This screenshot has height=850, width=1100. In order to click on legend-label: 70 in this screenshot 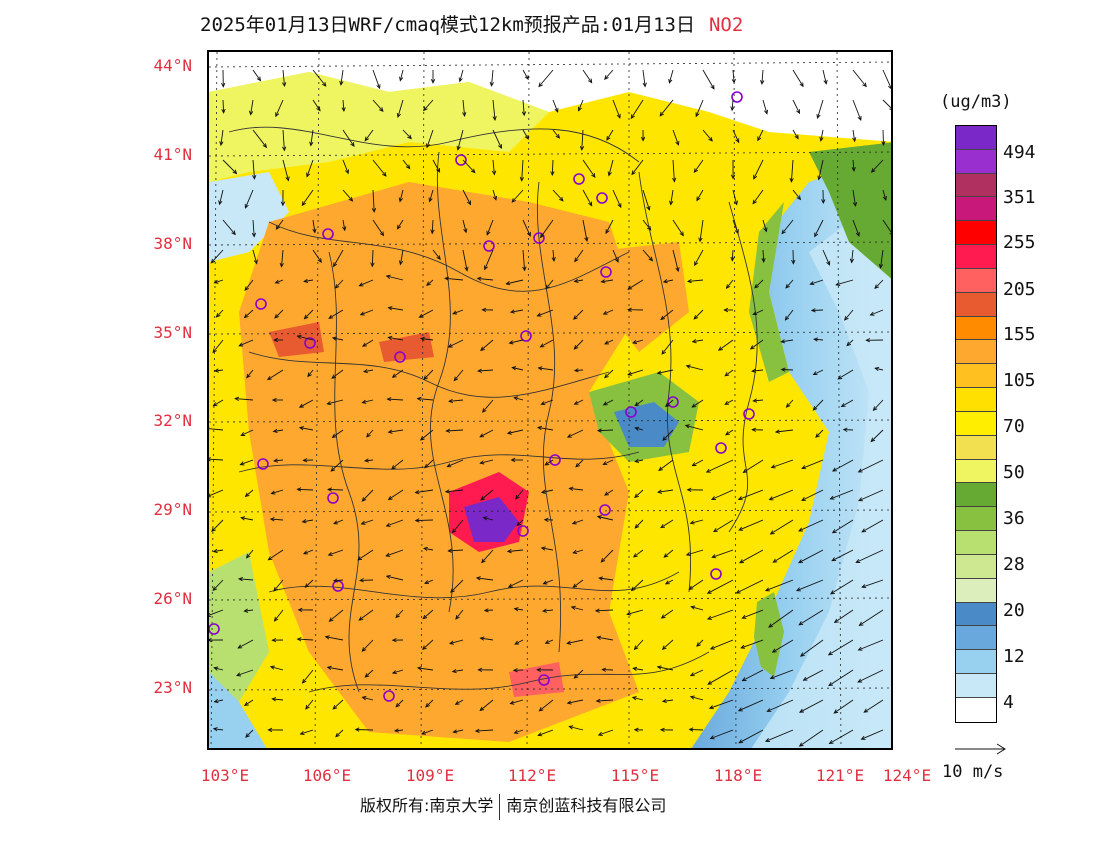, I will do `click(1014, 426)`.